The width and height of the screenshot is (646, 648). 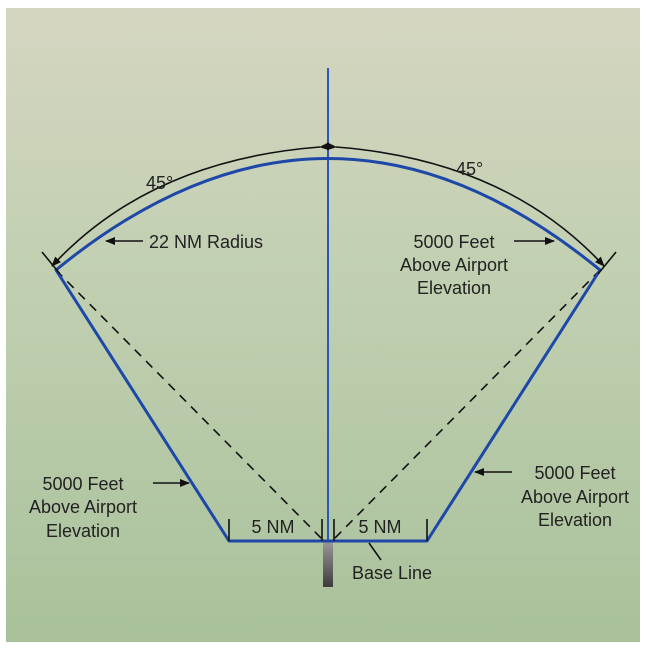 What do you see at coordinates (469, 169) in the screenshot?
I see `angle-label-right: 45°` at bounding box center [469, 169].